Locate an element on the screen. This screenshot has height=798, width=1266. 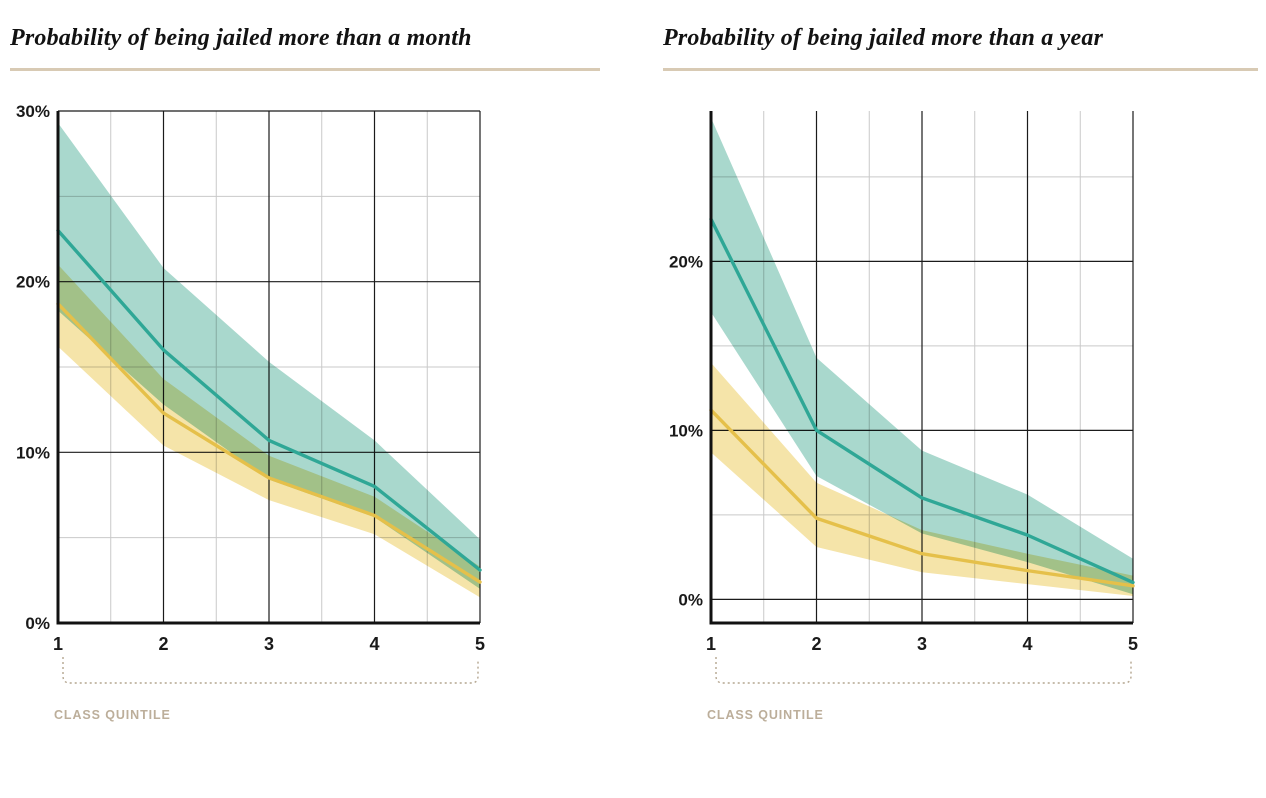
y-axis-labels: 0% 10% 20% 30% is located at coordinates (33, 367).